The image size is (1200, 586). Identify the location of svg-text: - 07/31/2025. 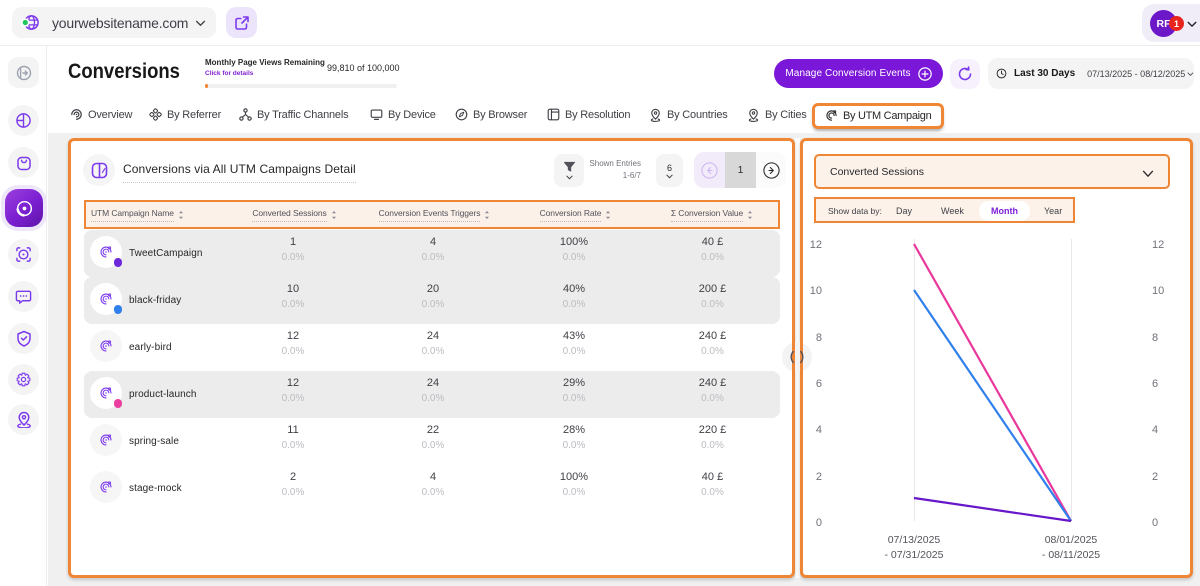
(914, 555).